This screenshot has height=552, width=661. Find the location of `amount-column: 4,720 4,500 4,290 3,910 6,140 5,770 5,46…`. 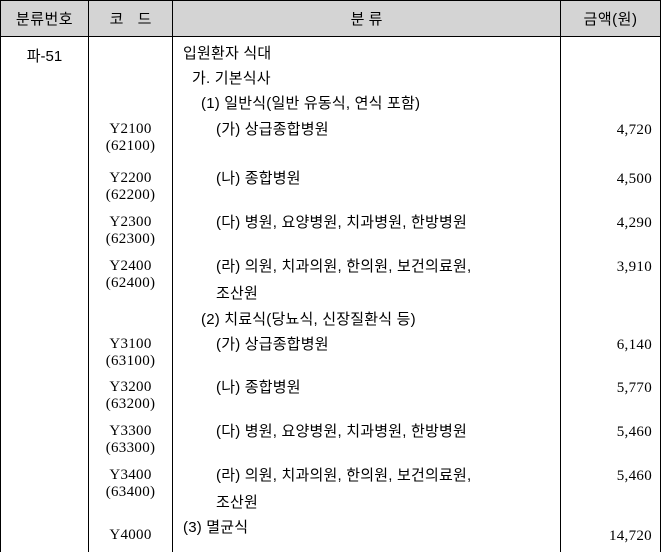

amount-column: 4,720 4,500 4,290 3,910 6,140 5,770 5,46… is located at coordinates (610, 294).